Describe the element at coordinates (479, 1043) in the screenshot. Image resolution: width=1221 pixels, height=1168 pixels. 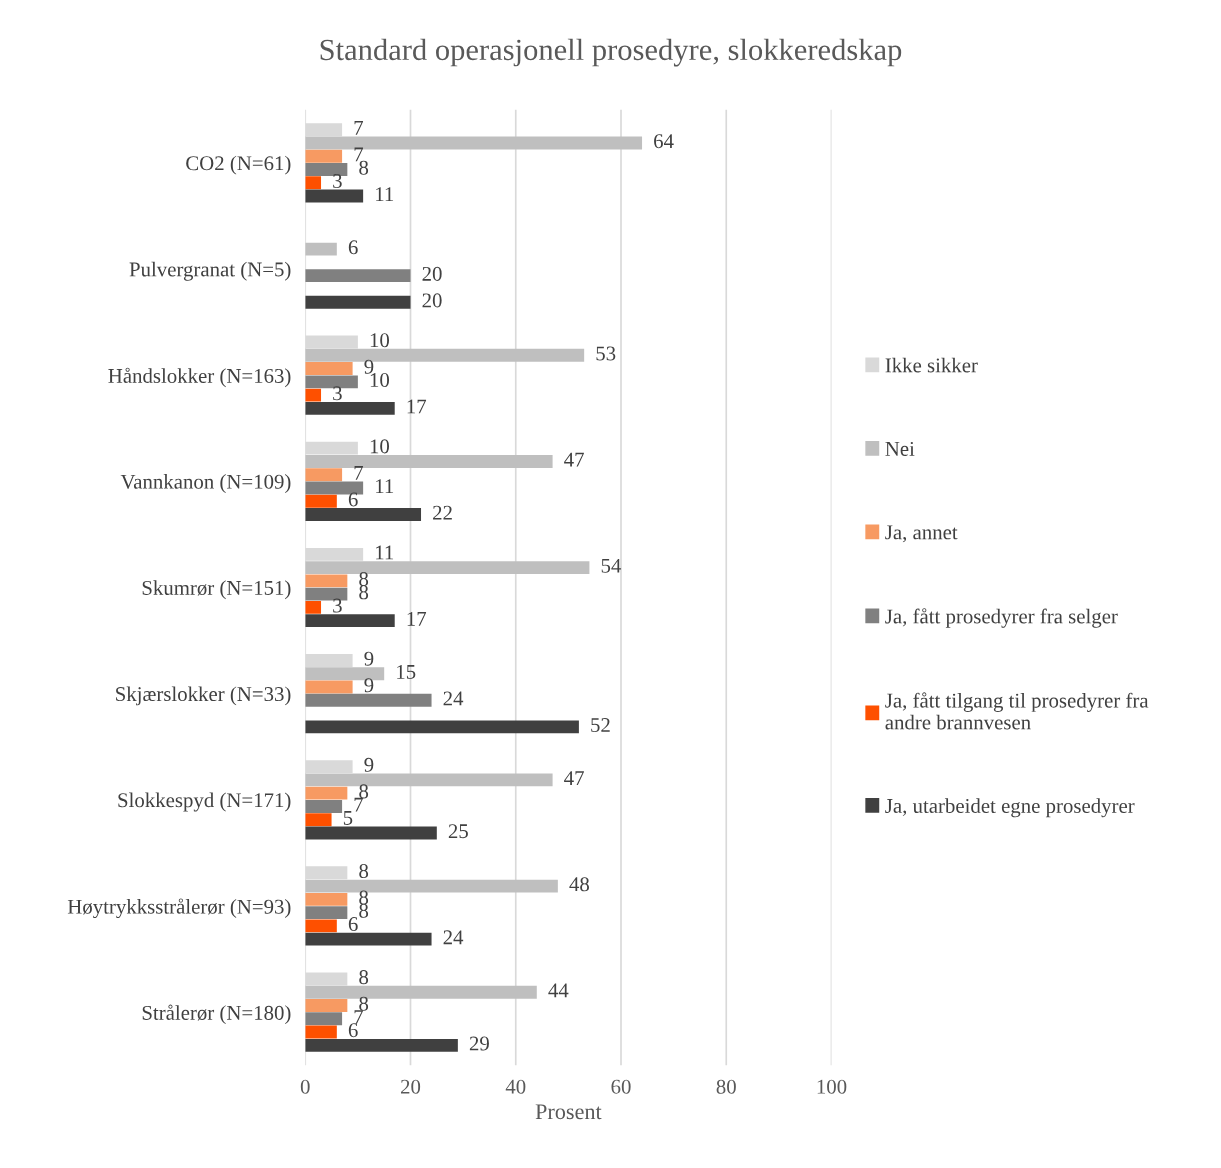
I see `data-label: 29` at that location.